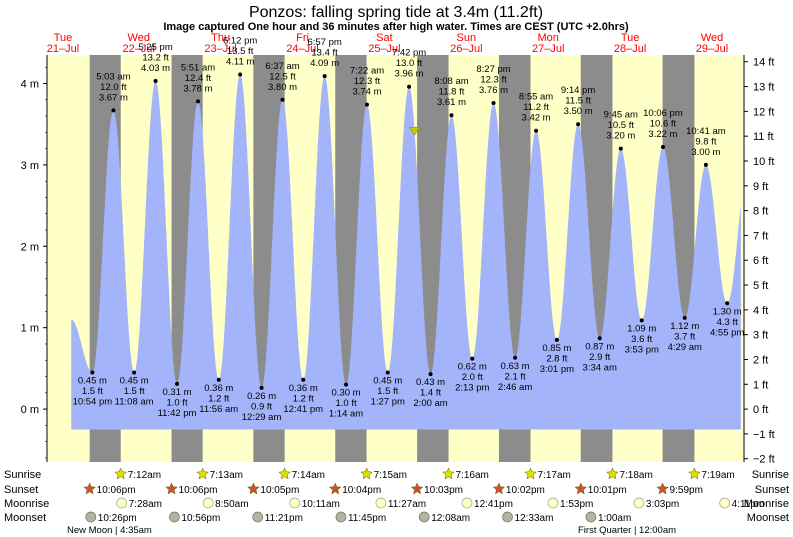 This screenshot has width=793, height=537. Describe the element at coordinates (763, 137) in the screenshot. I see `y-tick-label: 11 ft` at that location.